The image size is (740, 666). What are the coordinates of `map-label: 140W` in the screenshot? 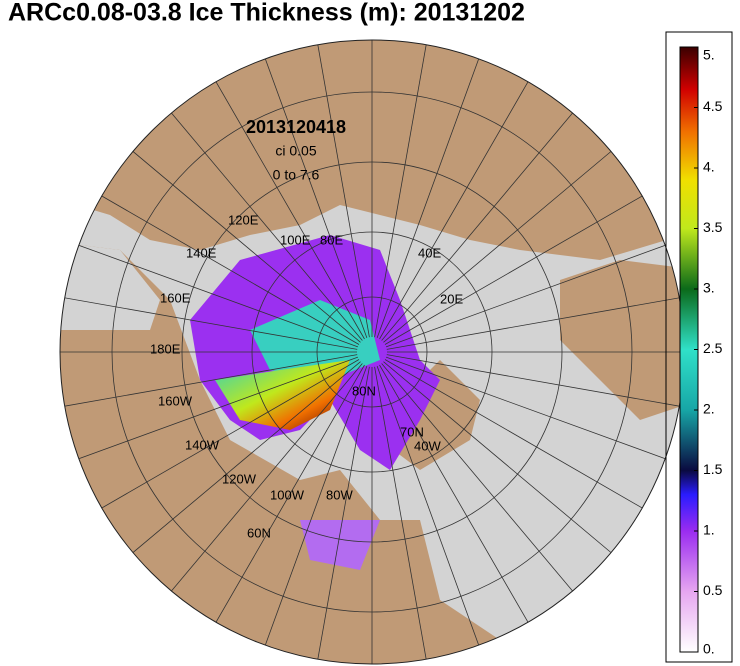 It's located at (202, 444).